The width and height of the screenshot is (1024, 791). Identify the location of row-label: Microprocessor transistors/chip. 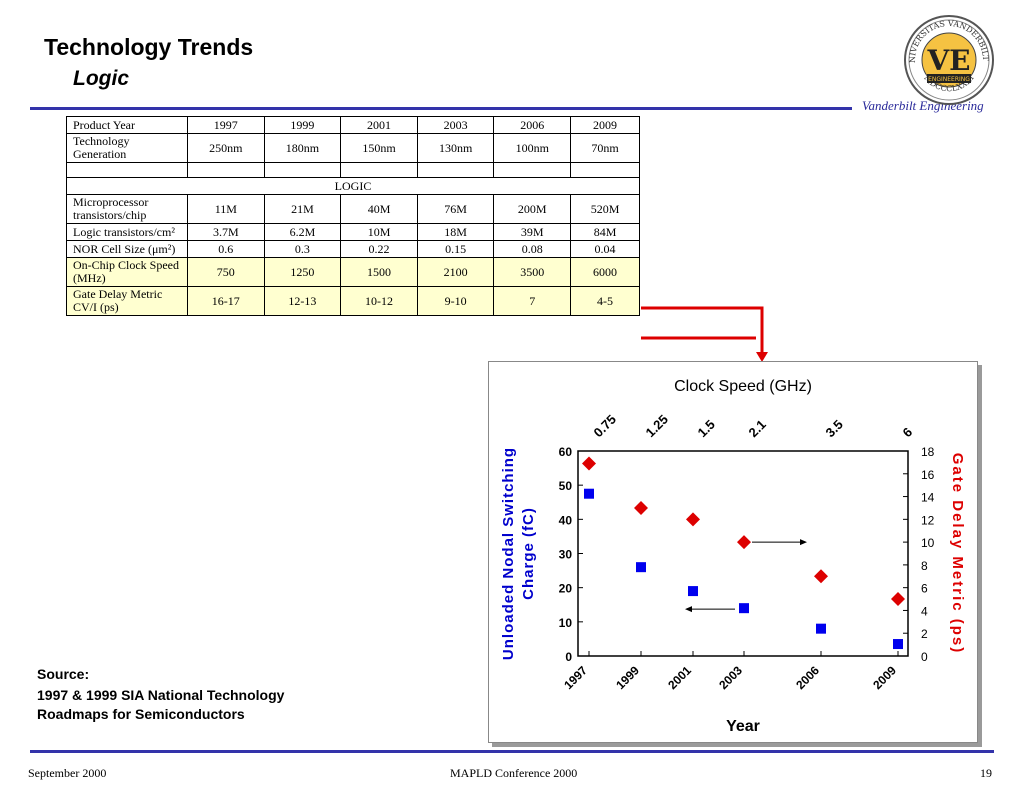
(127, 209).